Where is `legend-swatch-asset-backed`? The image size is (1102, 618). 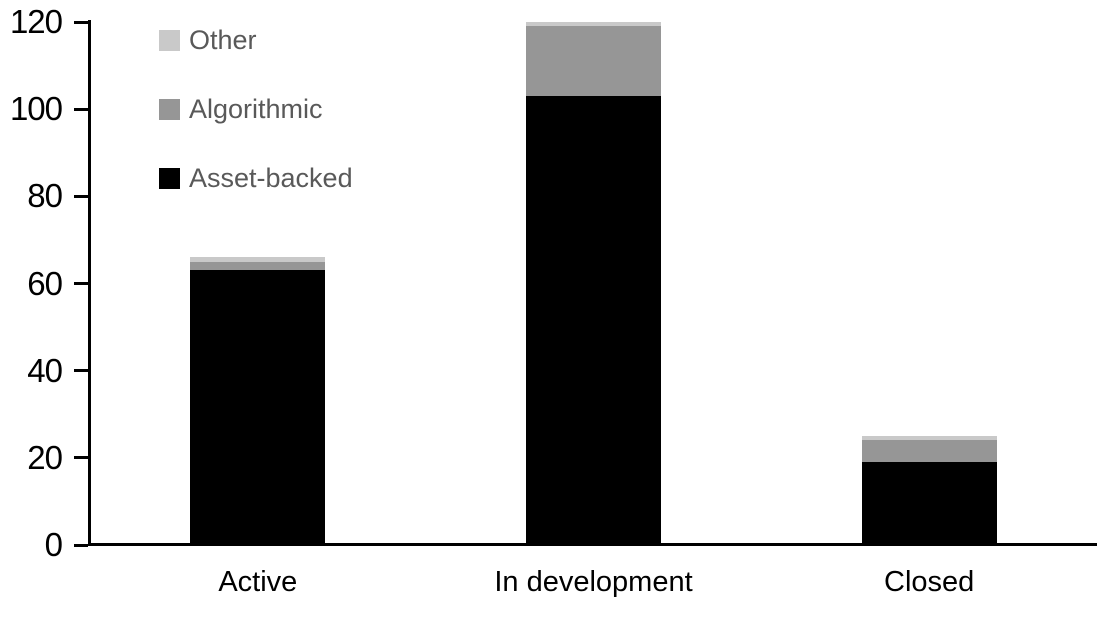 legend-swatch-asset-backed is located at coordinates (169, 178).